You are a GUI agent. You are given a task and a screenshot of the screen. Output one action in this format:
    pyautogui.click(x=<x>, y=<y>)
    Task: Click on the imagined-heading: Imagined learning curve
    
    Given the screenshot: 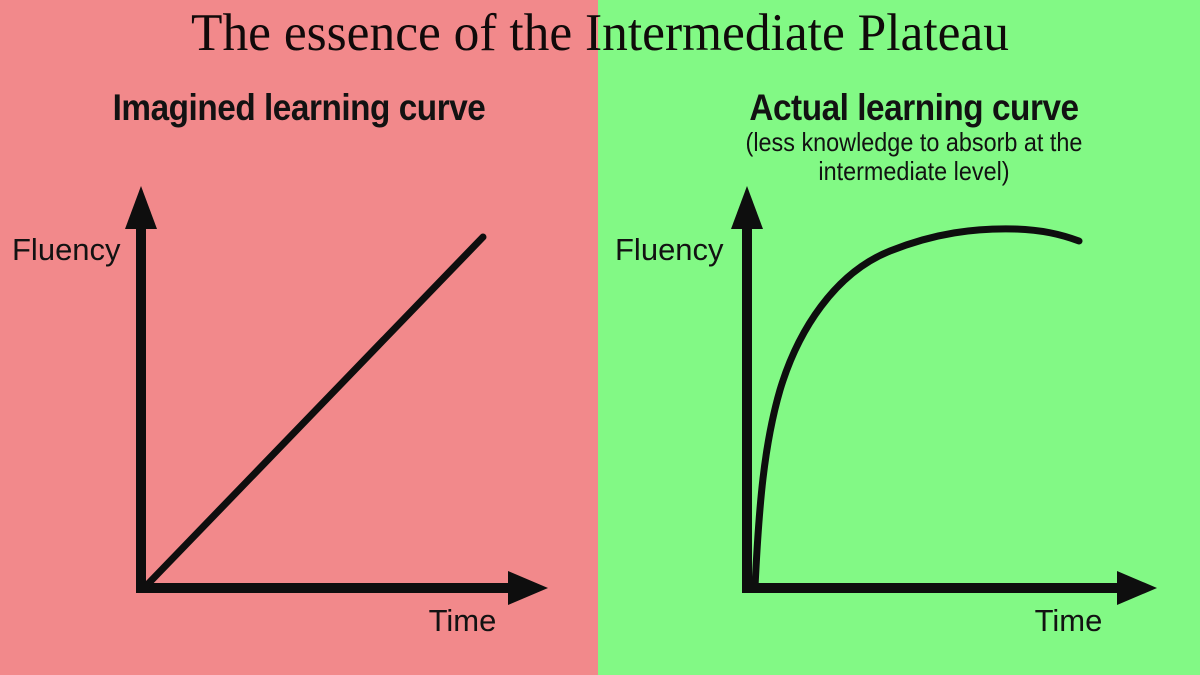 What is the action you would take?
    pyautogui.click(x=299, y=107)
    